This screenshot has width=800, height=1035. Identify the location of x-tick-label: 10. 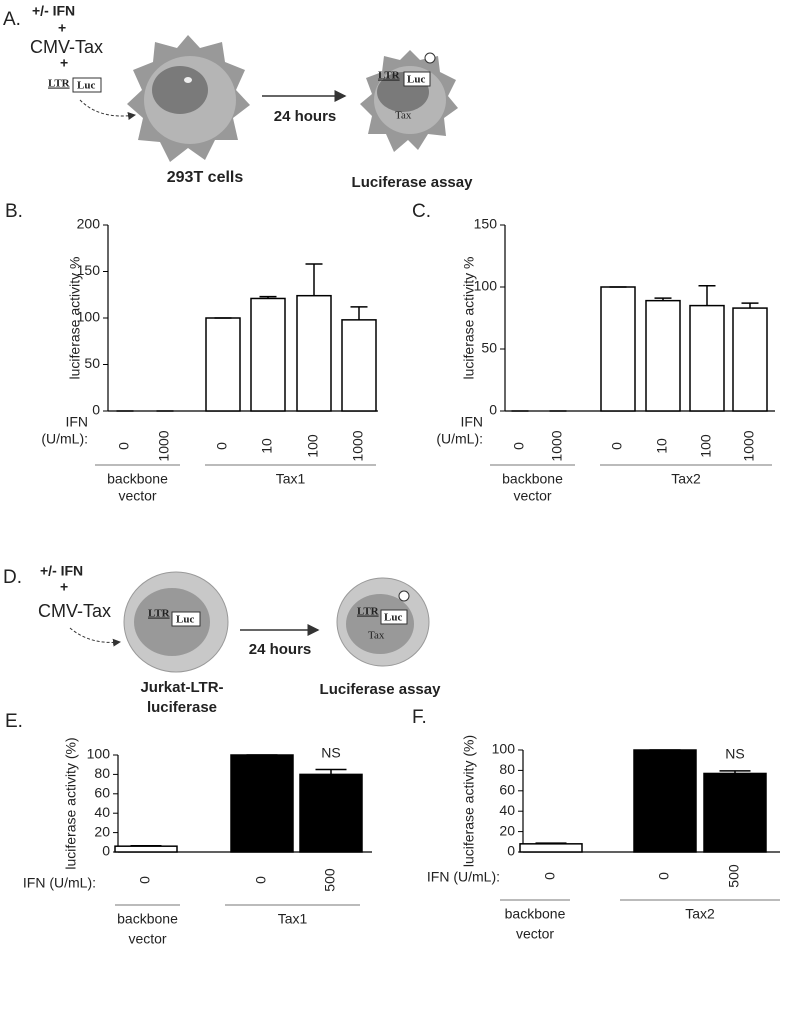
(662, 446).